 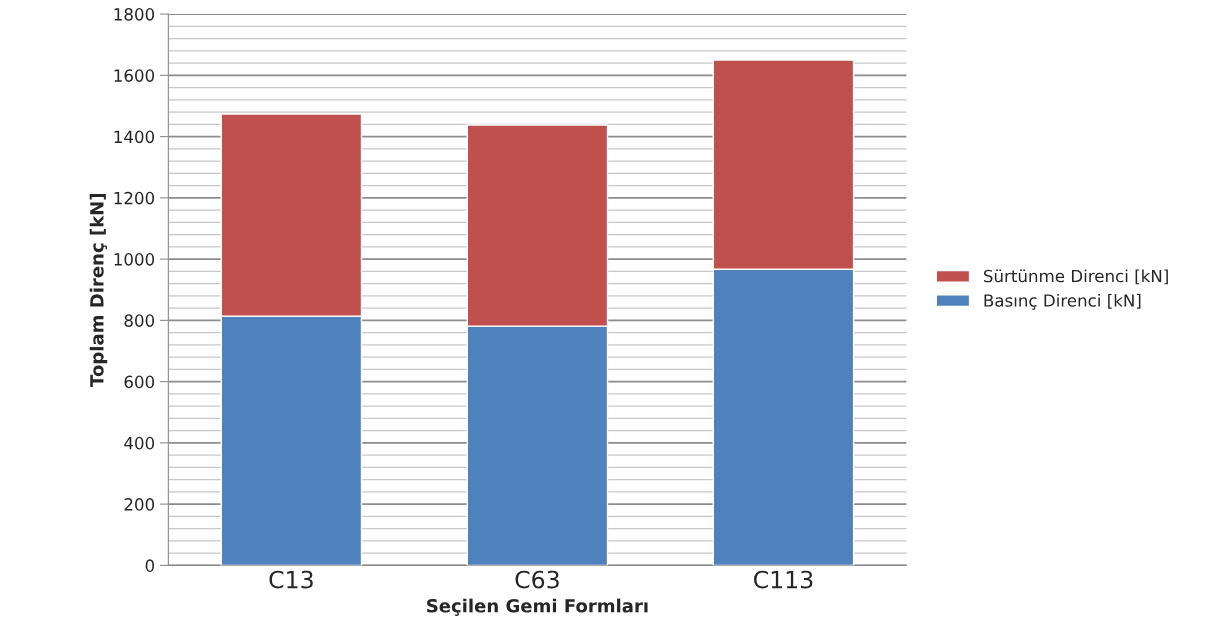 I want to click on x-tick-label: C113, so click(x=783, y=579).